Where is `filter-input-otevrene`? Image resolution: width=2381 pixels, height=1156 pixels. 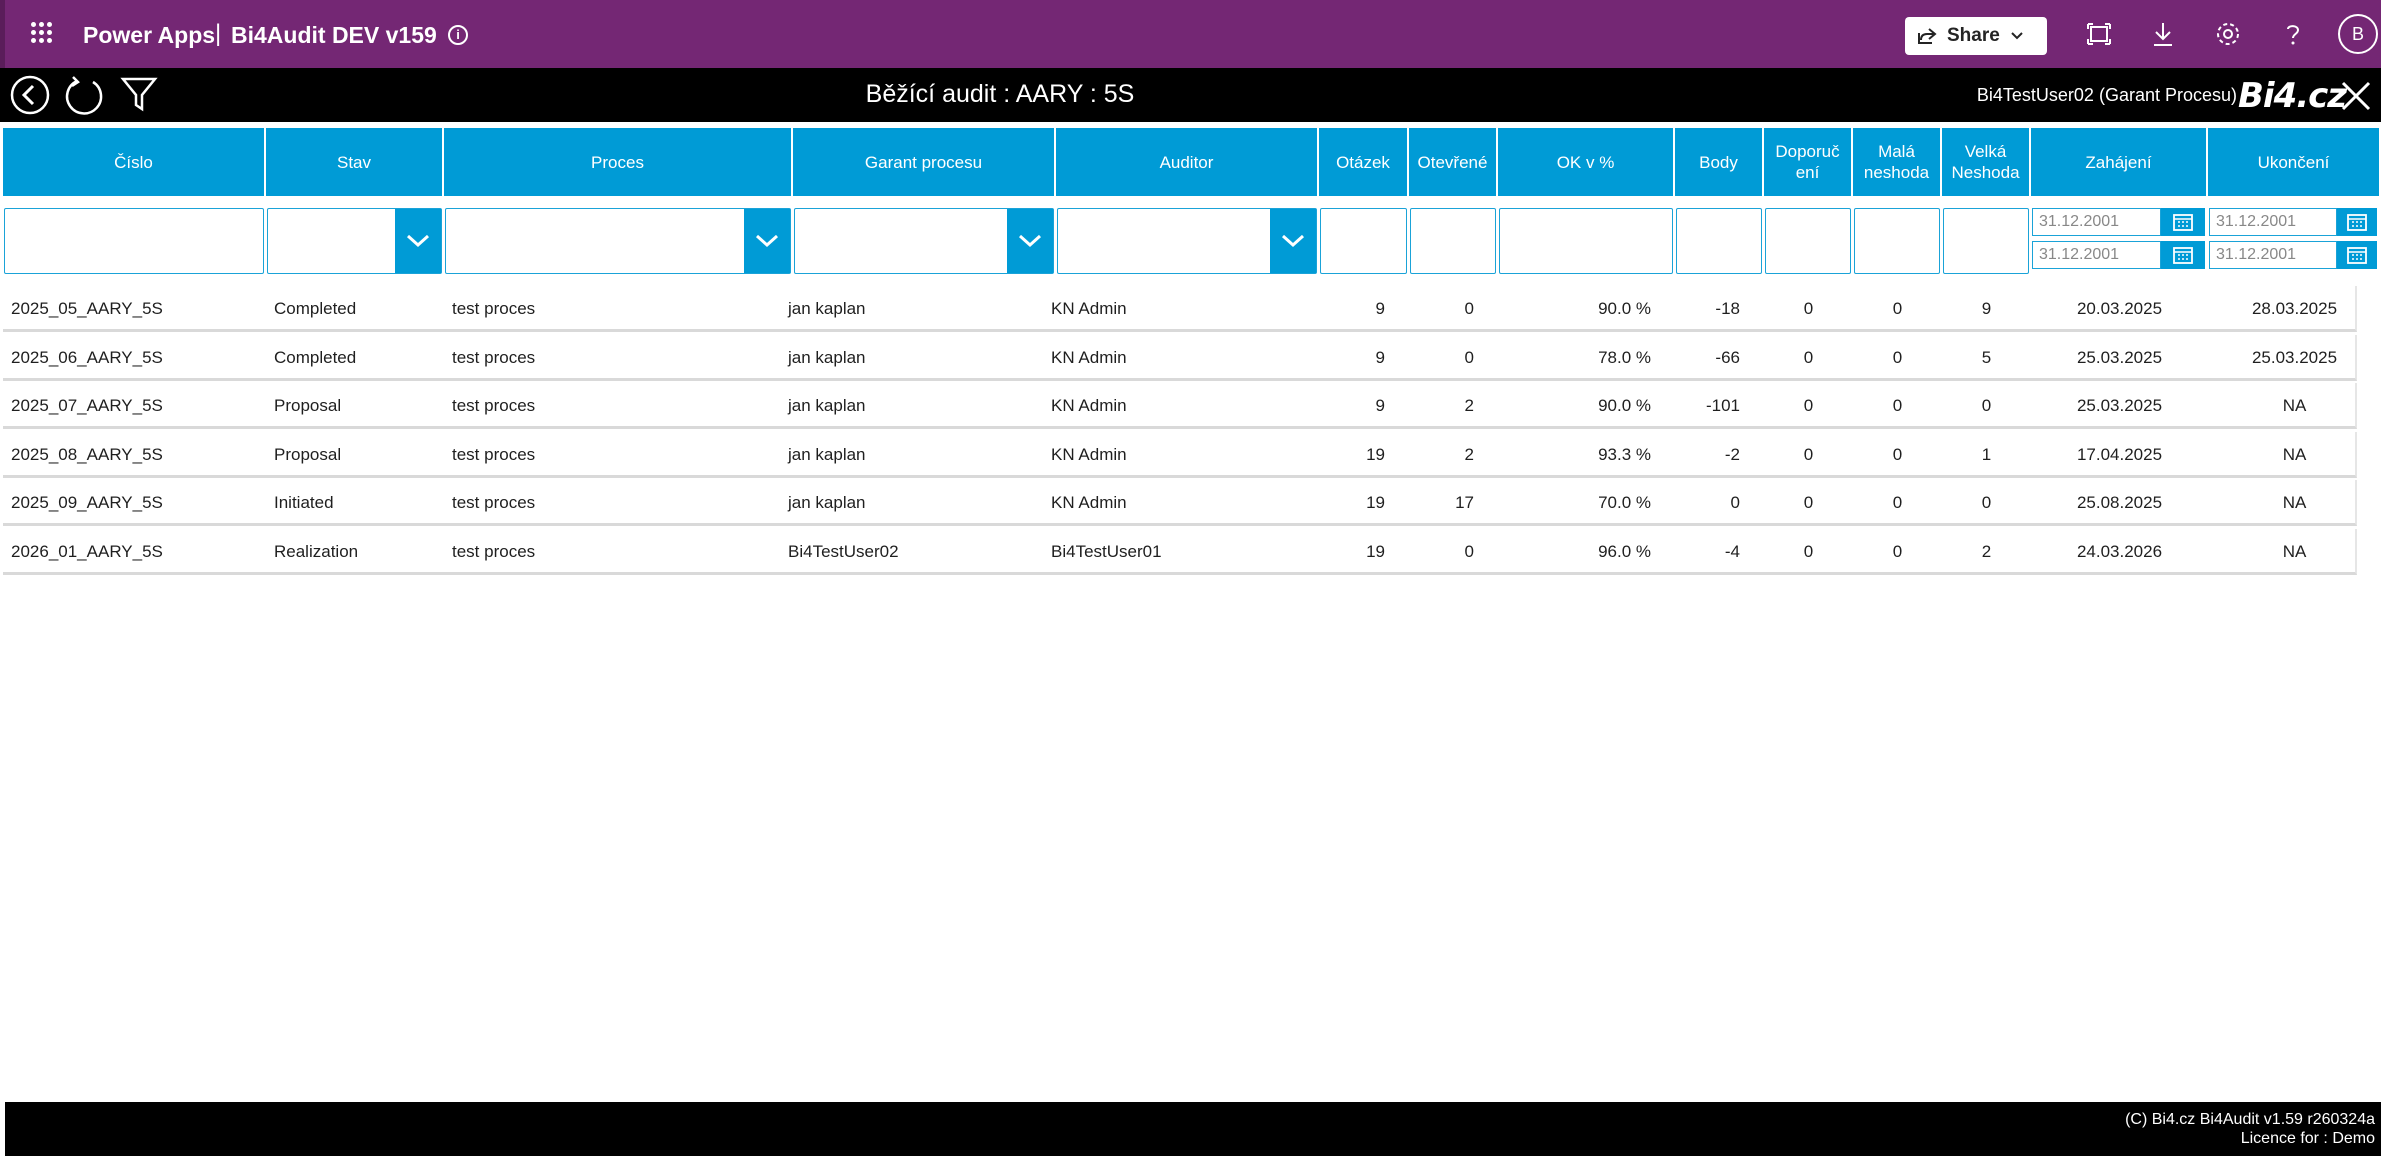 filter-input-otevrene is located at coordinates (1453, 241).